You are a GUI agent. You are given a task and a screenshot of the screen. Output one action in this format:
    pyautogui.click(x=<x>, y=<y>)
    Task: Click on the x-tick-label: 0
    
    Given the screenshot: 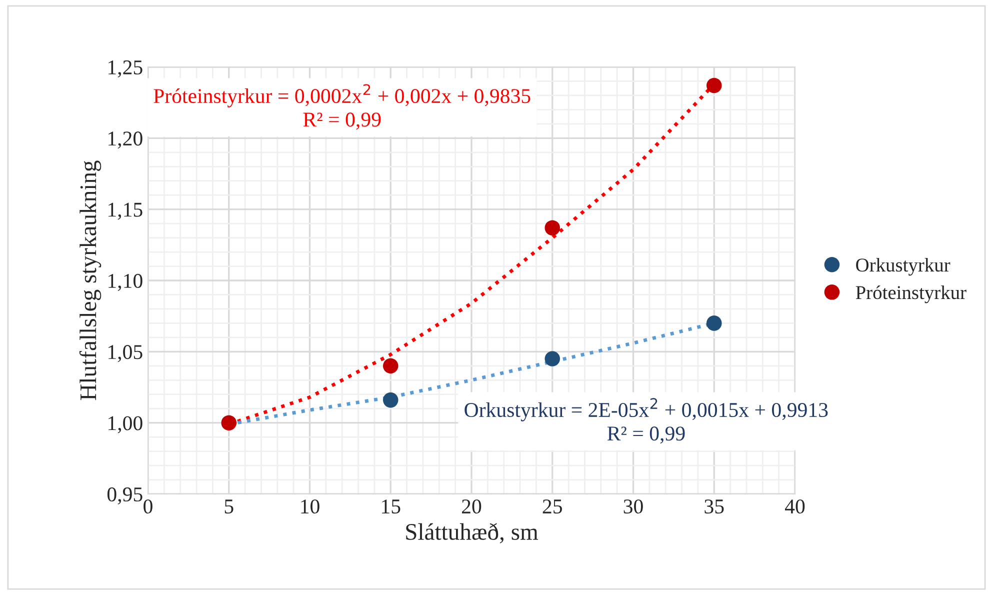 What is the action you would take?
    pyautogui.click(x=148, y=506)
    